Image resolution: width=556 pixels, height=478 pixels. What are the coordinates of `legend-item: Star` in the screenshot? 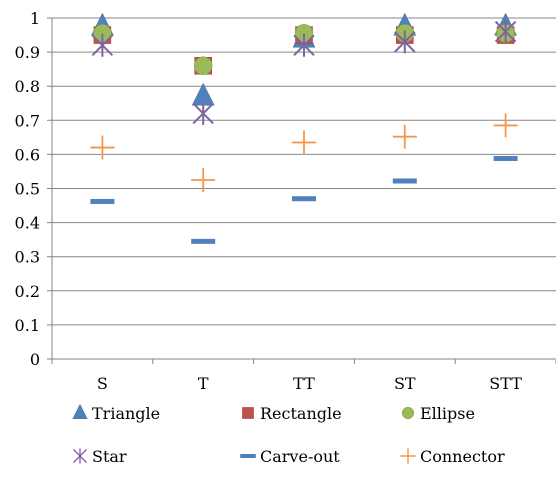 It's located at (100, 456).